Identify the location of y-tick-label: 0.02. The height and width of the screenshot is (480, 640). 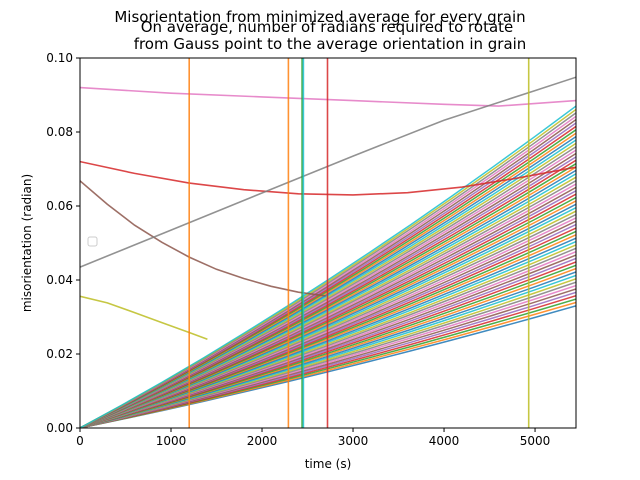
(59, 354).